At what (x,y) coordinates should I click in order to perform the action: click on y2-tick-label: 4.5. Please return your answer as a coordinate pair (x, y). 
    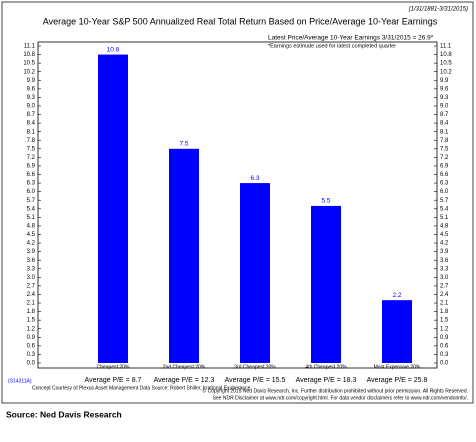
    Looking at the image, I should click on (444, 235).